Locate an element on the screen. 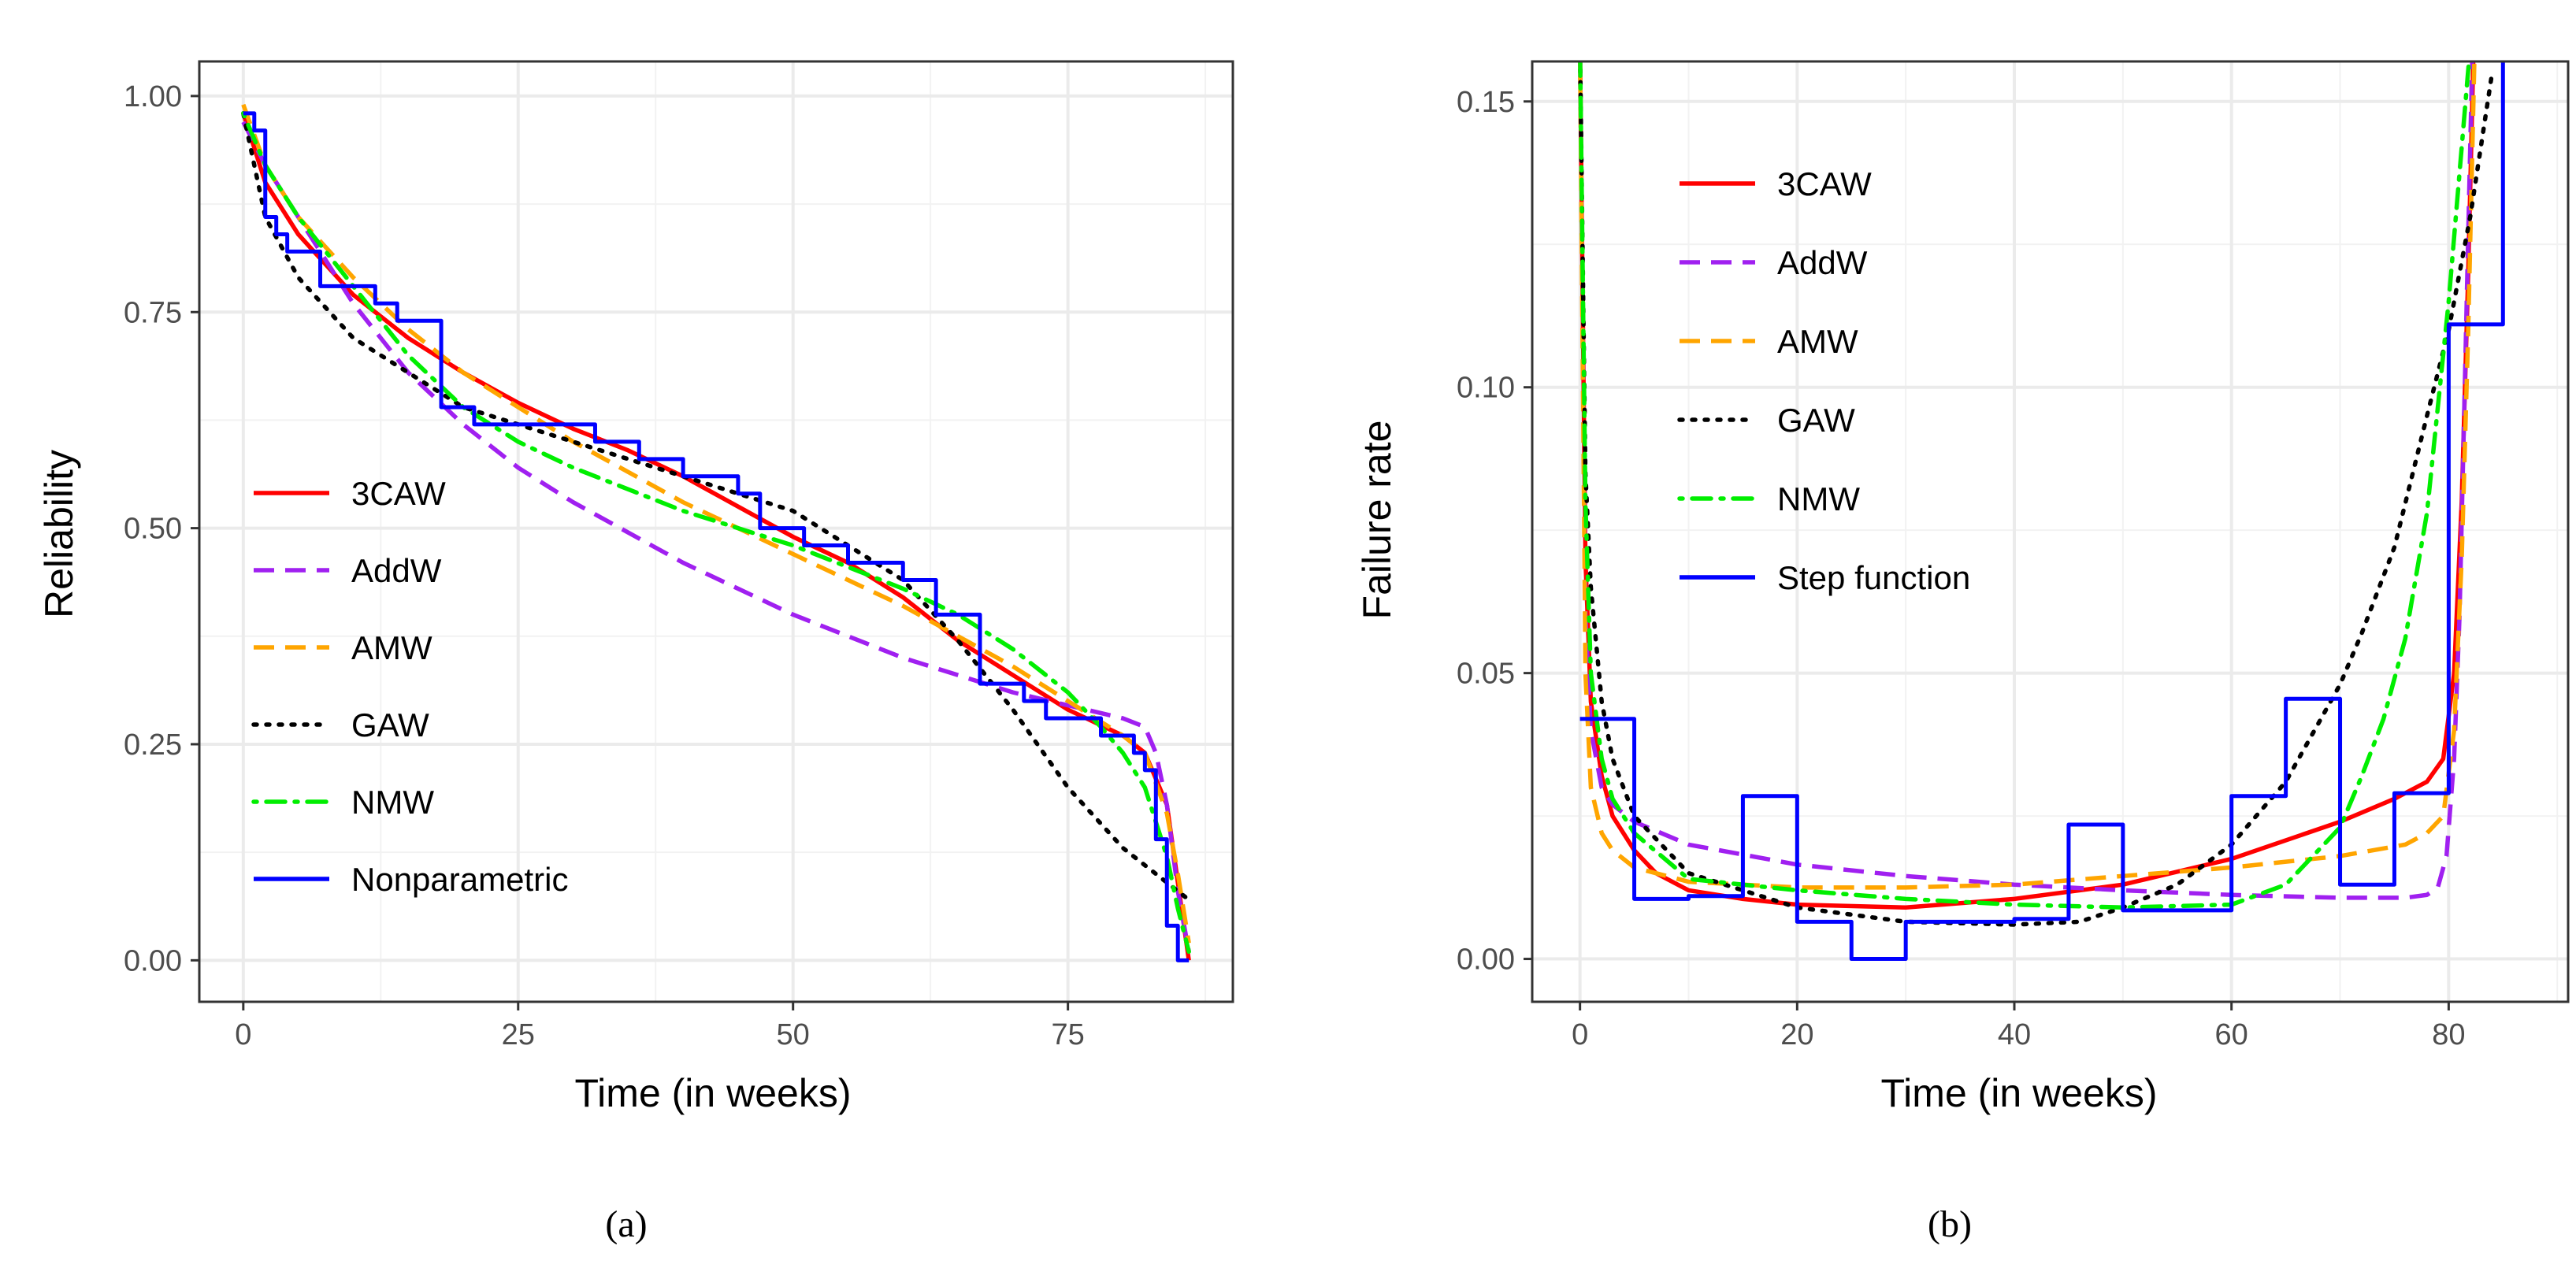 The width and height of the screenshot is (2576, 1268). y-tick-label: 0.50 is located at coordinates (153, 530).